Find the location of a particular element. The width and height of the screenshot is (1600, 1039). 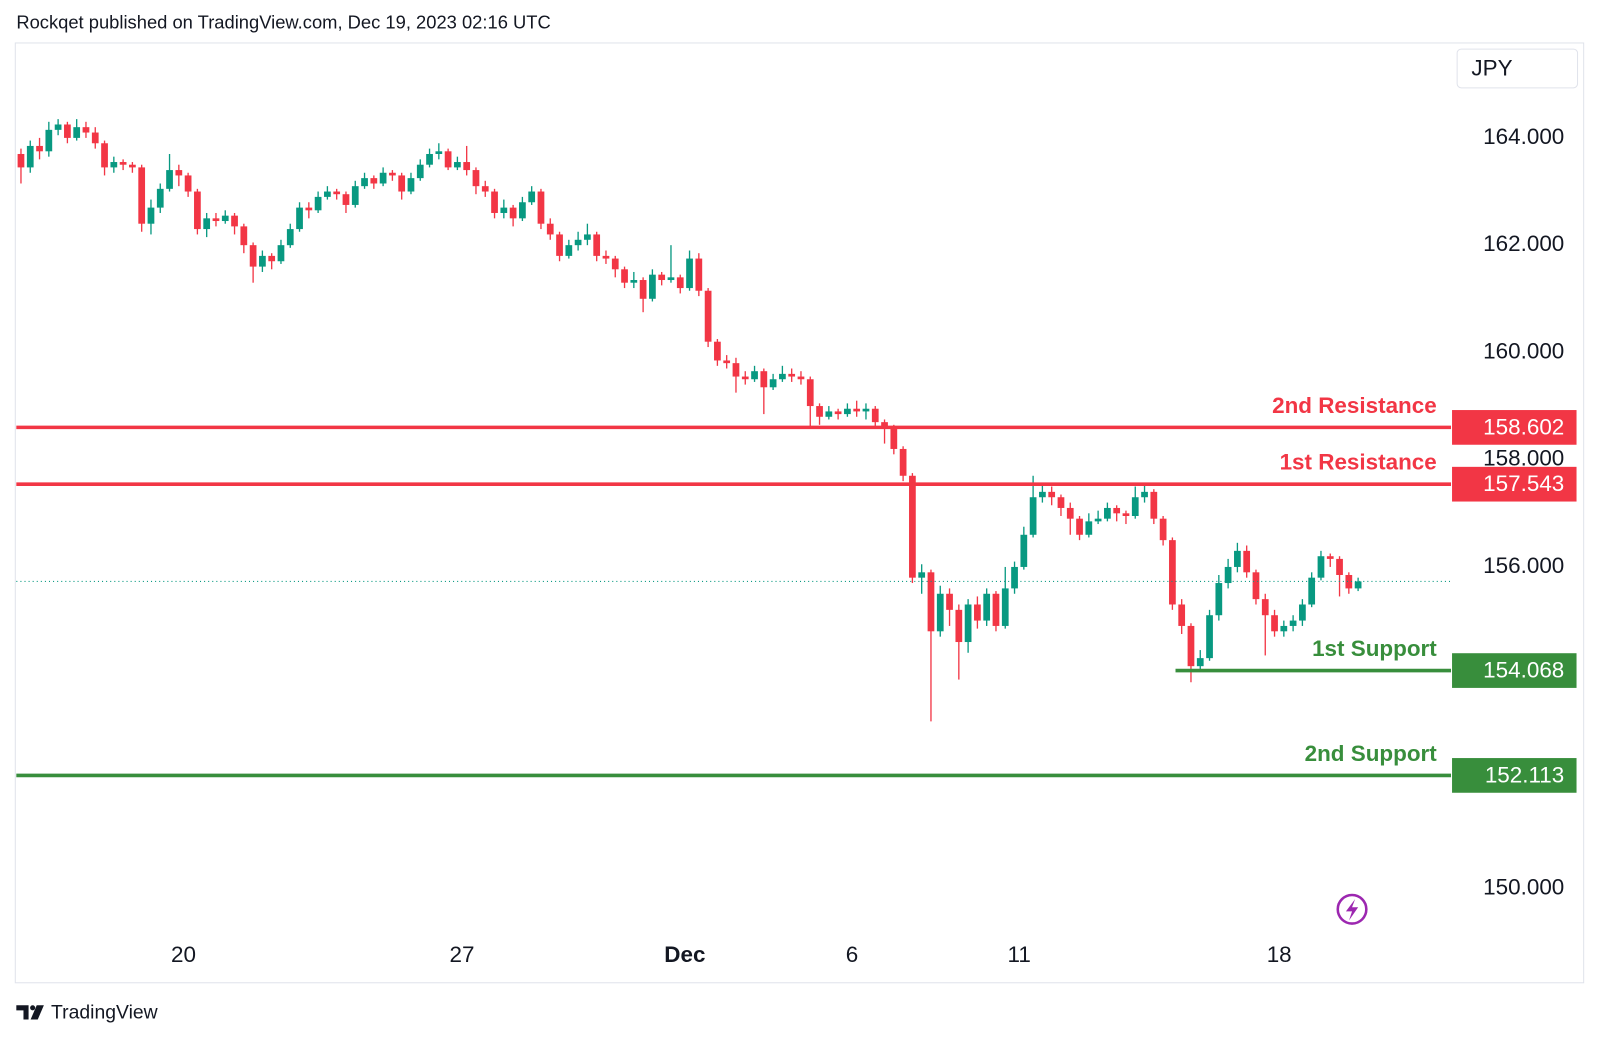

footer-brand: TradingView is located at coordinates (105, 1013).